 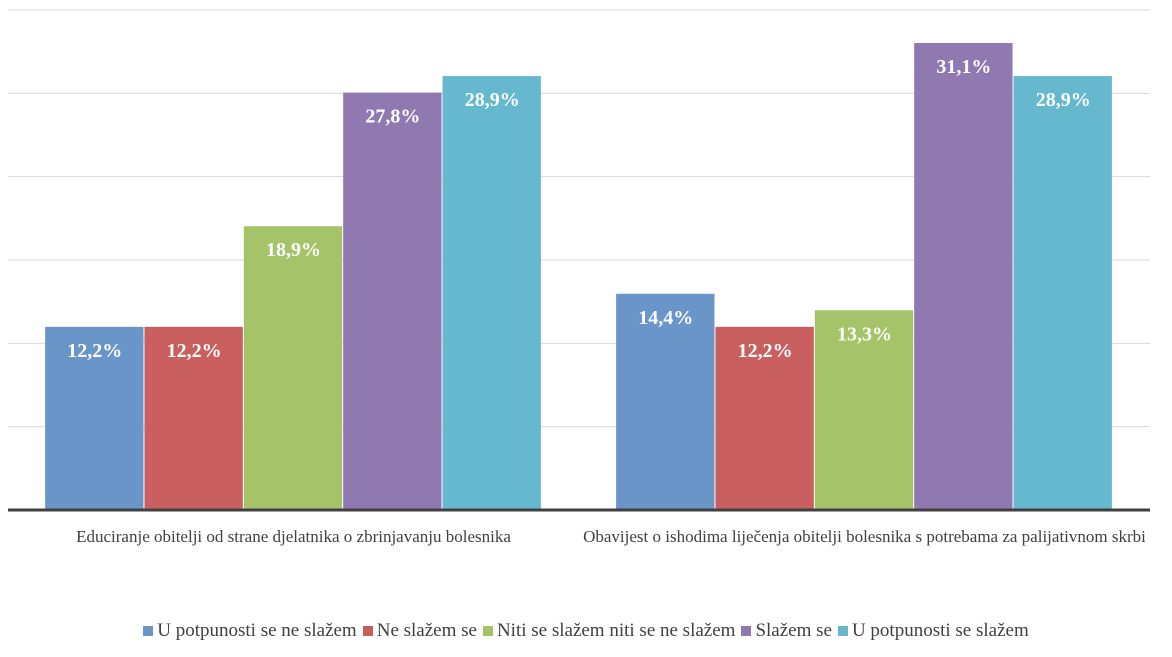 What do you see at coordinates (392, 117) in the screenshot?
I see `value-label: 27,8%` at bounding box center [392, 117].